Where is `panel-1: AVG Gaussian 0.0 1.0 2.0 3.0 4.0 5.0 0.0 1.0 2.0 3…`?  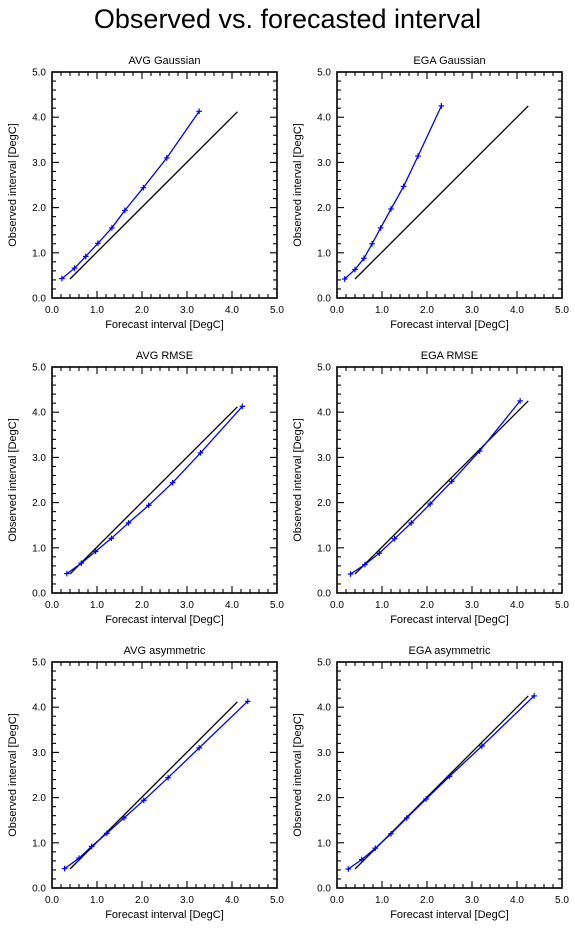
panel-1: AVG Gaussian 0.0 1.0 2.0 3.0 4.0 5.0 0.0 1.0 2.0 3… is located at coordinates (145, 193).